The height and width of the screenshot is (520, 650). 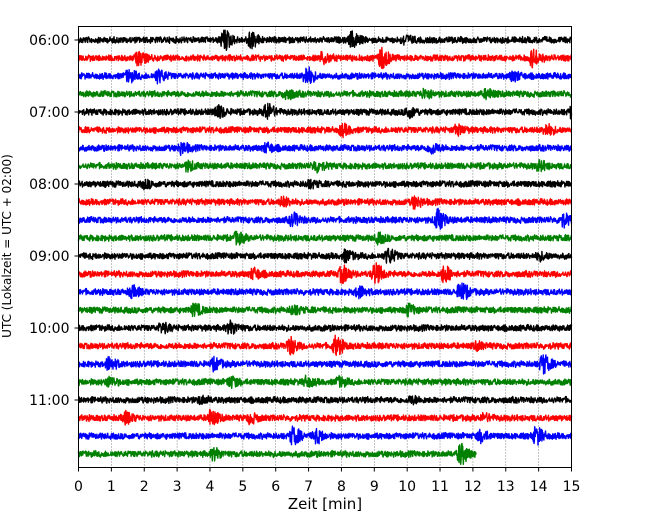 I want to click on y-tick-label: 07:00, so click(x=49, y=113).